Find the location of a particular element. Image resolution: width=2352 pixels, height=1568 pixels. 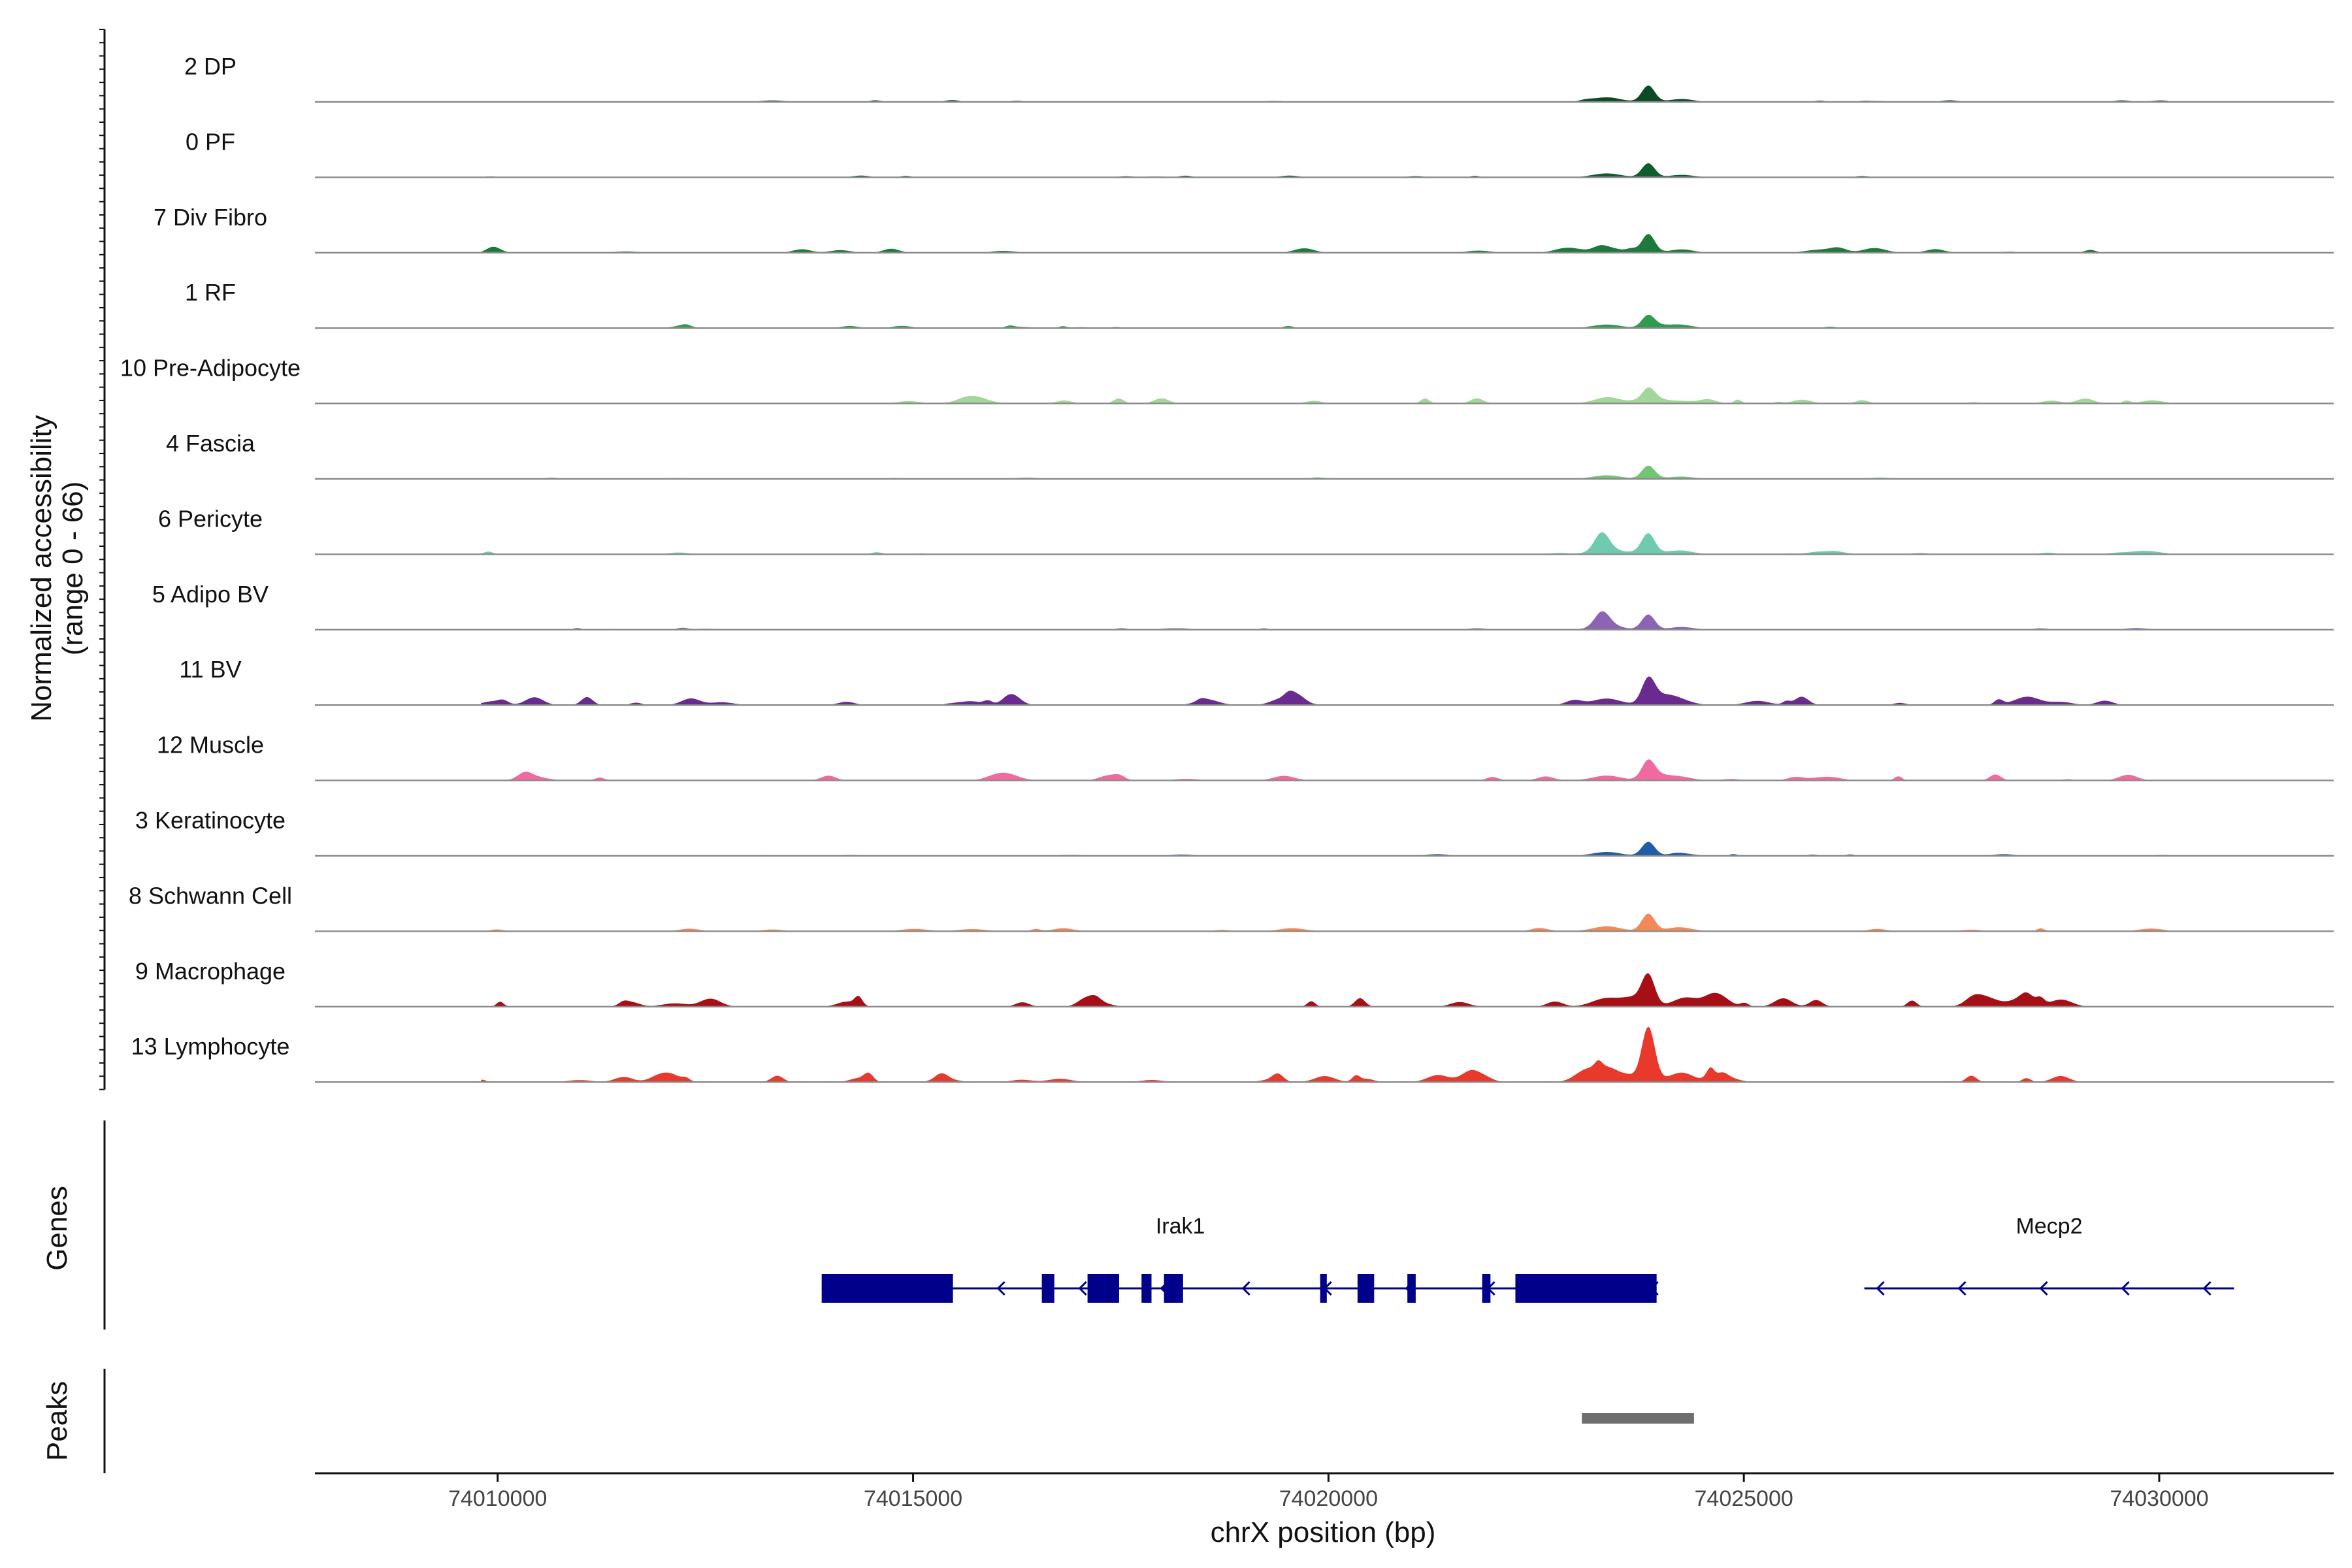

track-label: 6 Pericyte is located at coordinates (210, 518).